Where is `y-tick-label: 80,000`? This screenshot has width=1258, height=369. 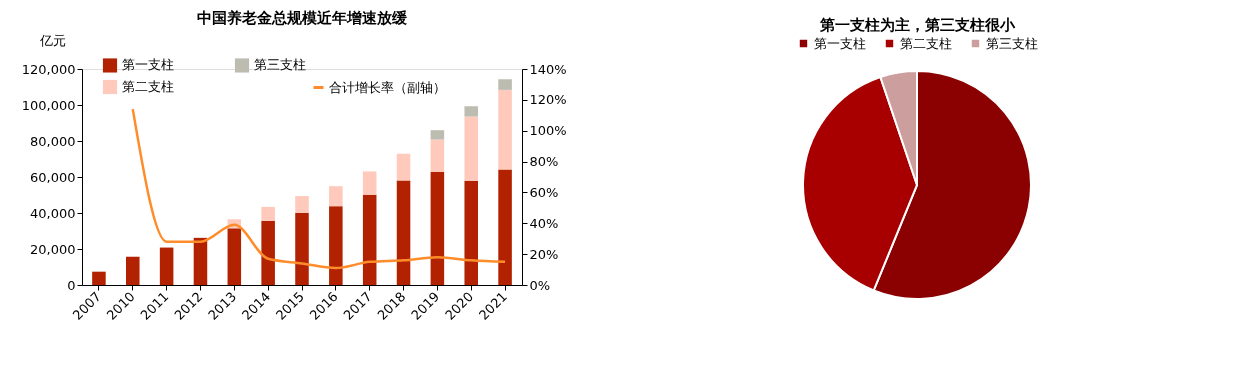 y-tick-label: 80,000 is located at coordinates (53, 141).